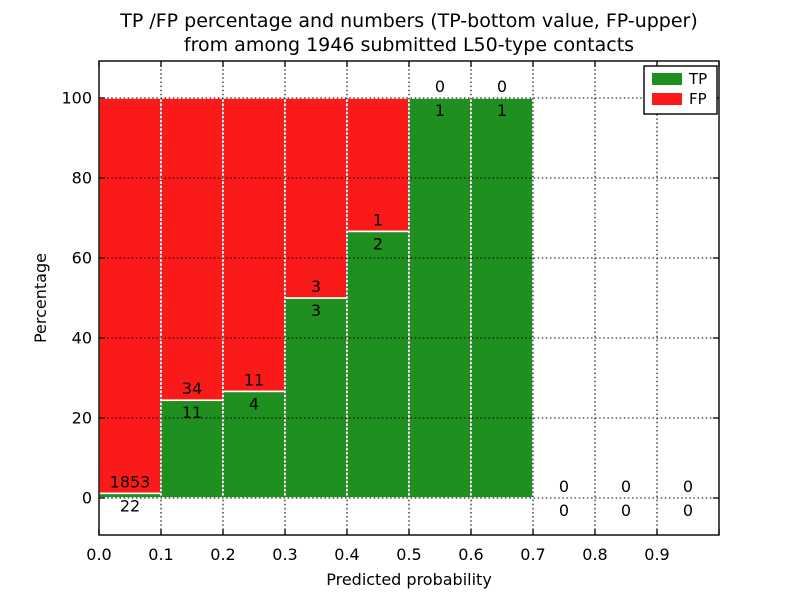 This screenshot has width=800, height=600. What do you see at coordinates (160, 554) in the screenshot?
I see `x-axis-tick-label-0.1: 0.1` at bounding box center [160, 554].